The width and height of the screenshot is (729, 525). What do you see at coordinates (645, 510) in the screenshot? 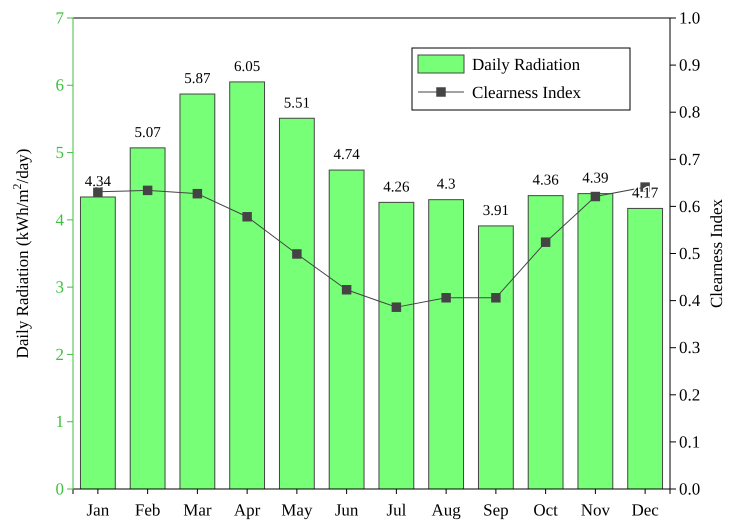
I see `x-tick-label: Dec` at bounding box center [645, 510].